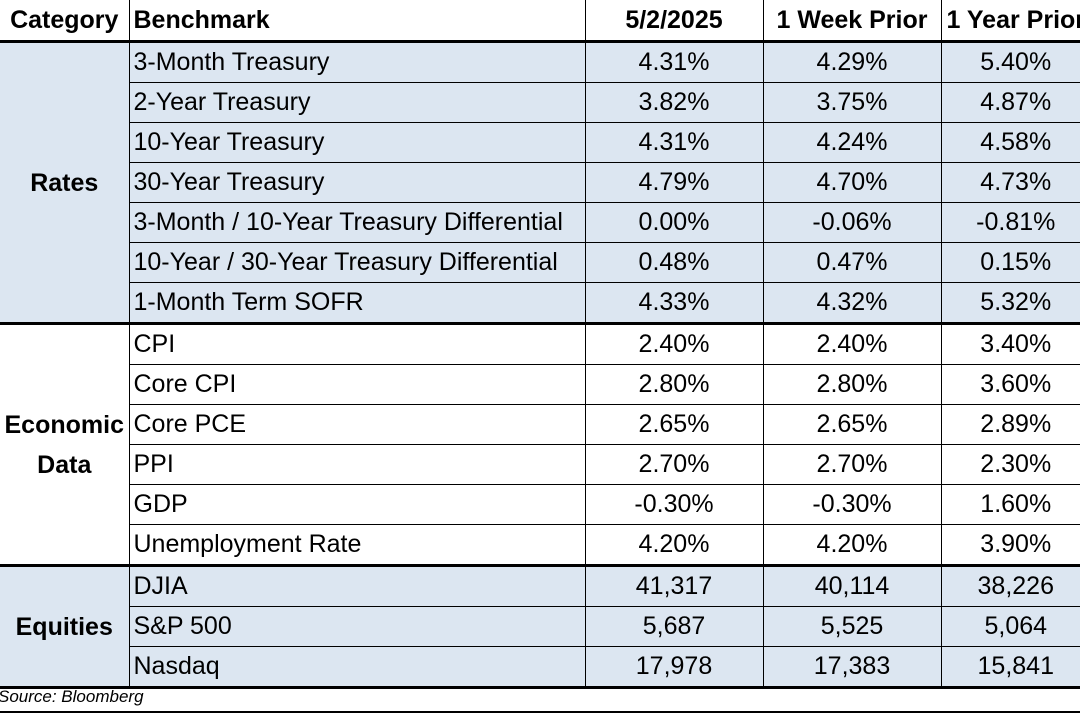 Image resolution: width=1080 pixels, height=715 pixels. I want to click on week-prior-value: 4.24%, so click(851, 142).